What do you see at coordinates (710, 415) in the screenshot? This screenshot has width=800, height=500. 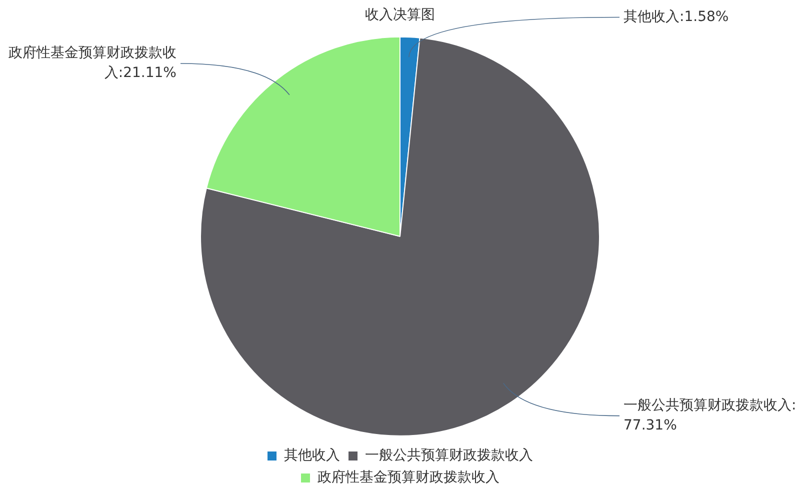 I see `data-label: 一般公共预算财政拨款收入:77.31%` at bounding box center [710, 415].